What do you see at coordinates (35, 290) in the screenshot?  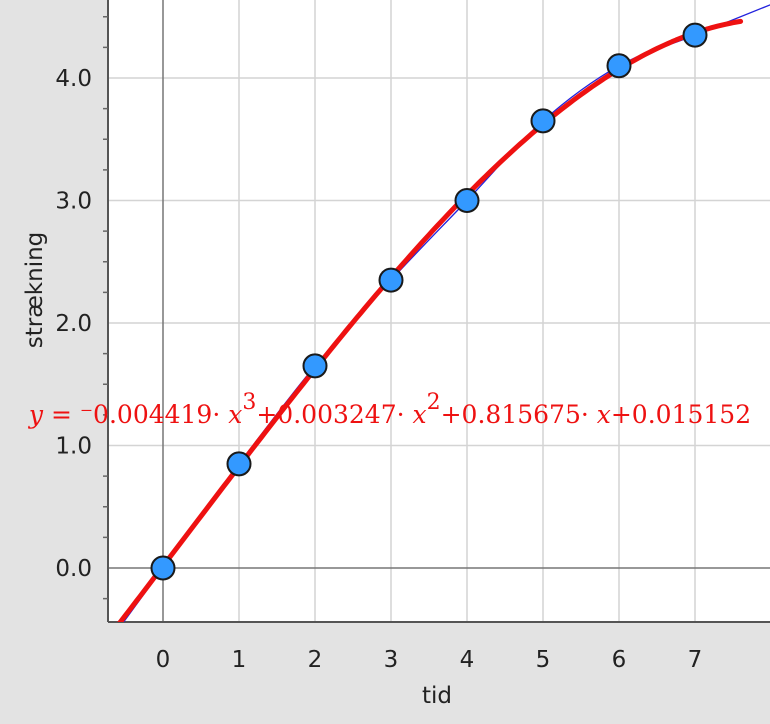 I see `y-axis-title: strækning` at bounding box center [35, 290].